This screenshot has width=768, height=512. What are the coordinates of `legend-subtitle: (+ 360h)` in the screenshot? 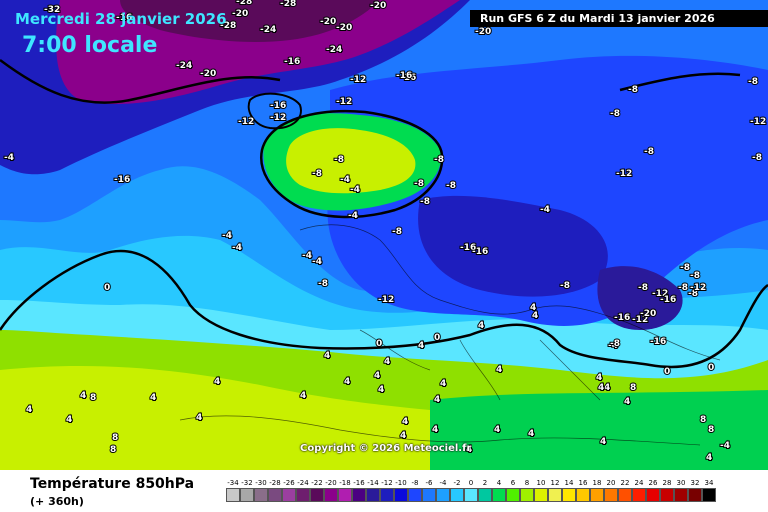 It's located at (57, 501).